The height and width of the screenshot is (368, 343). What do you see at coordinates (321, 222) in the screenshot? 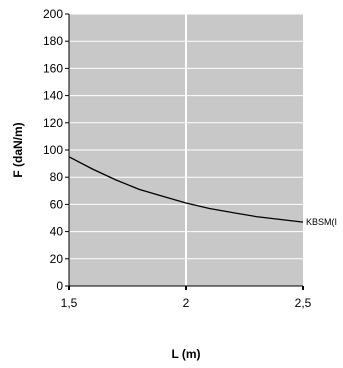
I see `series-label: KBSM(I` at bounding box center [321, 222].